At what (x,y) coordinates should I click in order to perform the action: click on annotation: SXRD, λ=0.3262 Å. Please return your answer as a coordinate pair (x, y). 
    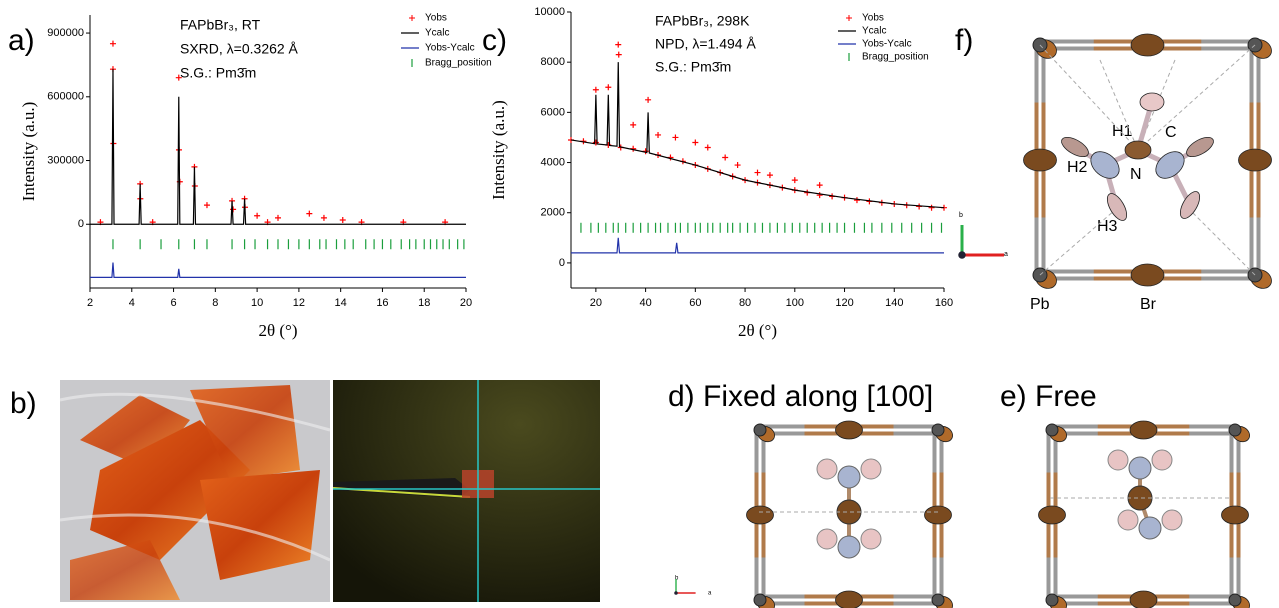
    Looking at the image, I should click on (239, 49).